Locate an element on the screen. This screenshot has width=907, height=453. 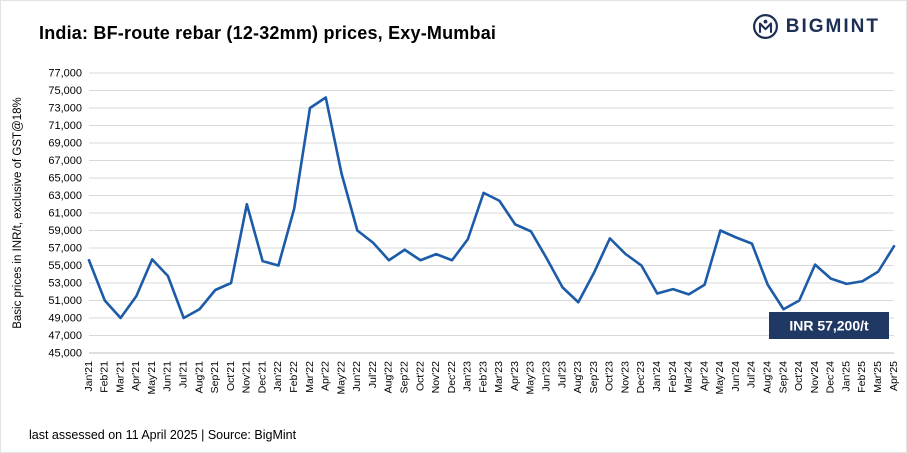
y-tick-label: 65,000 is located at coordinates (65, 179).